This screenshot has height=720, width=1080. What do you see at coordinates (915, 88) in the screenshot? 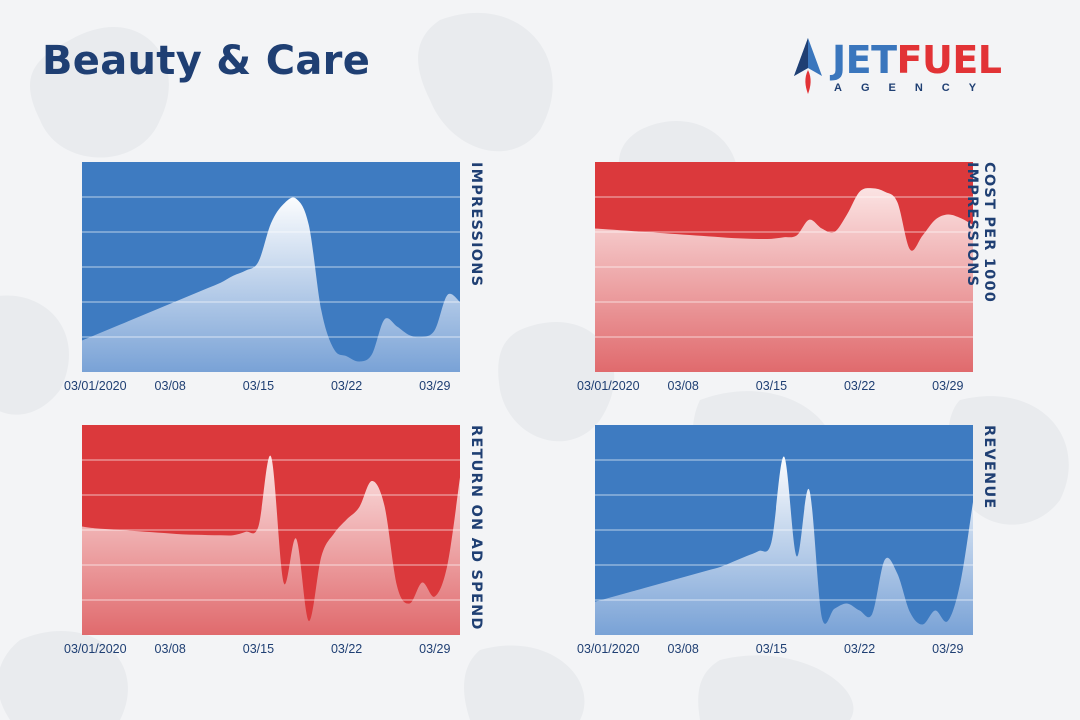
I see `logo-agency: AGENCY` at bounding box center [915, 88].